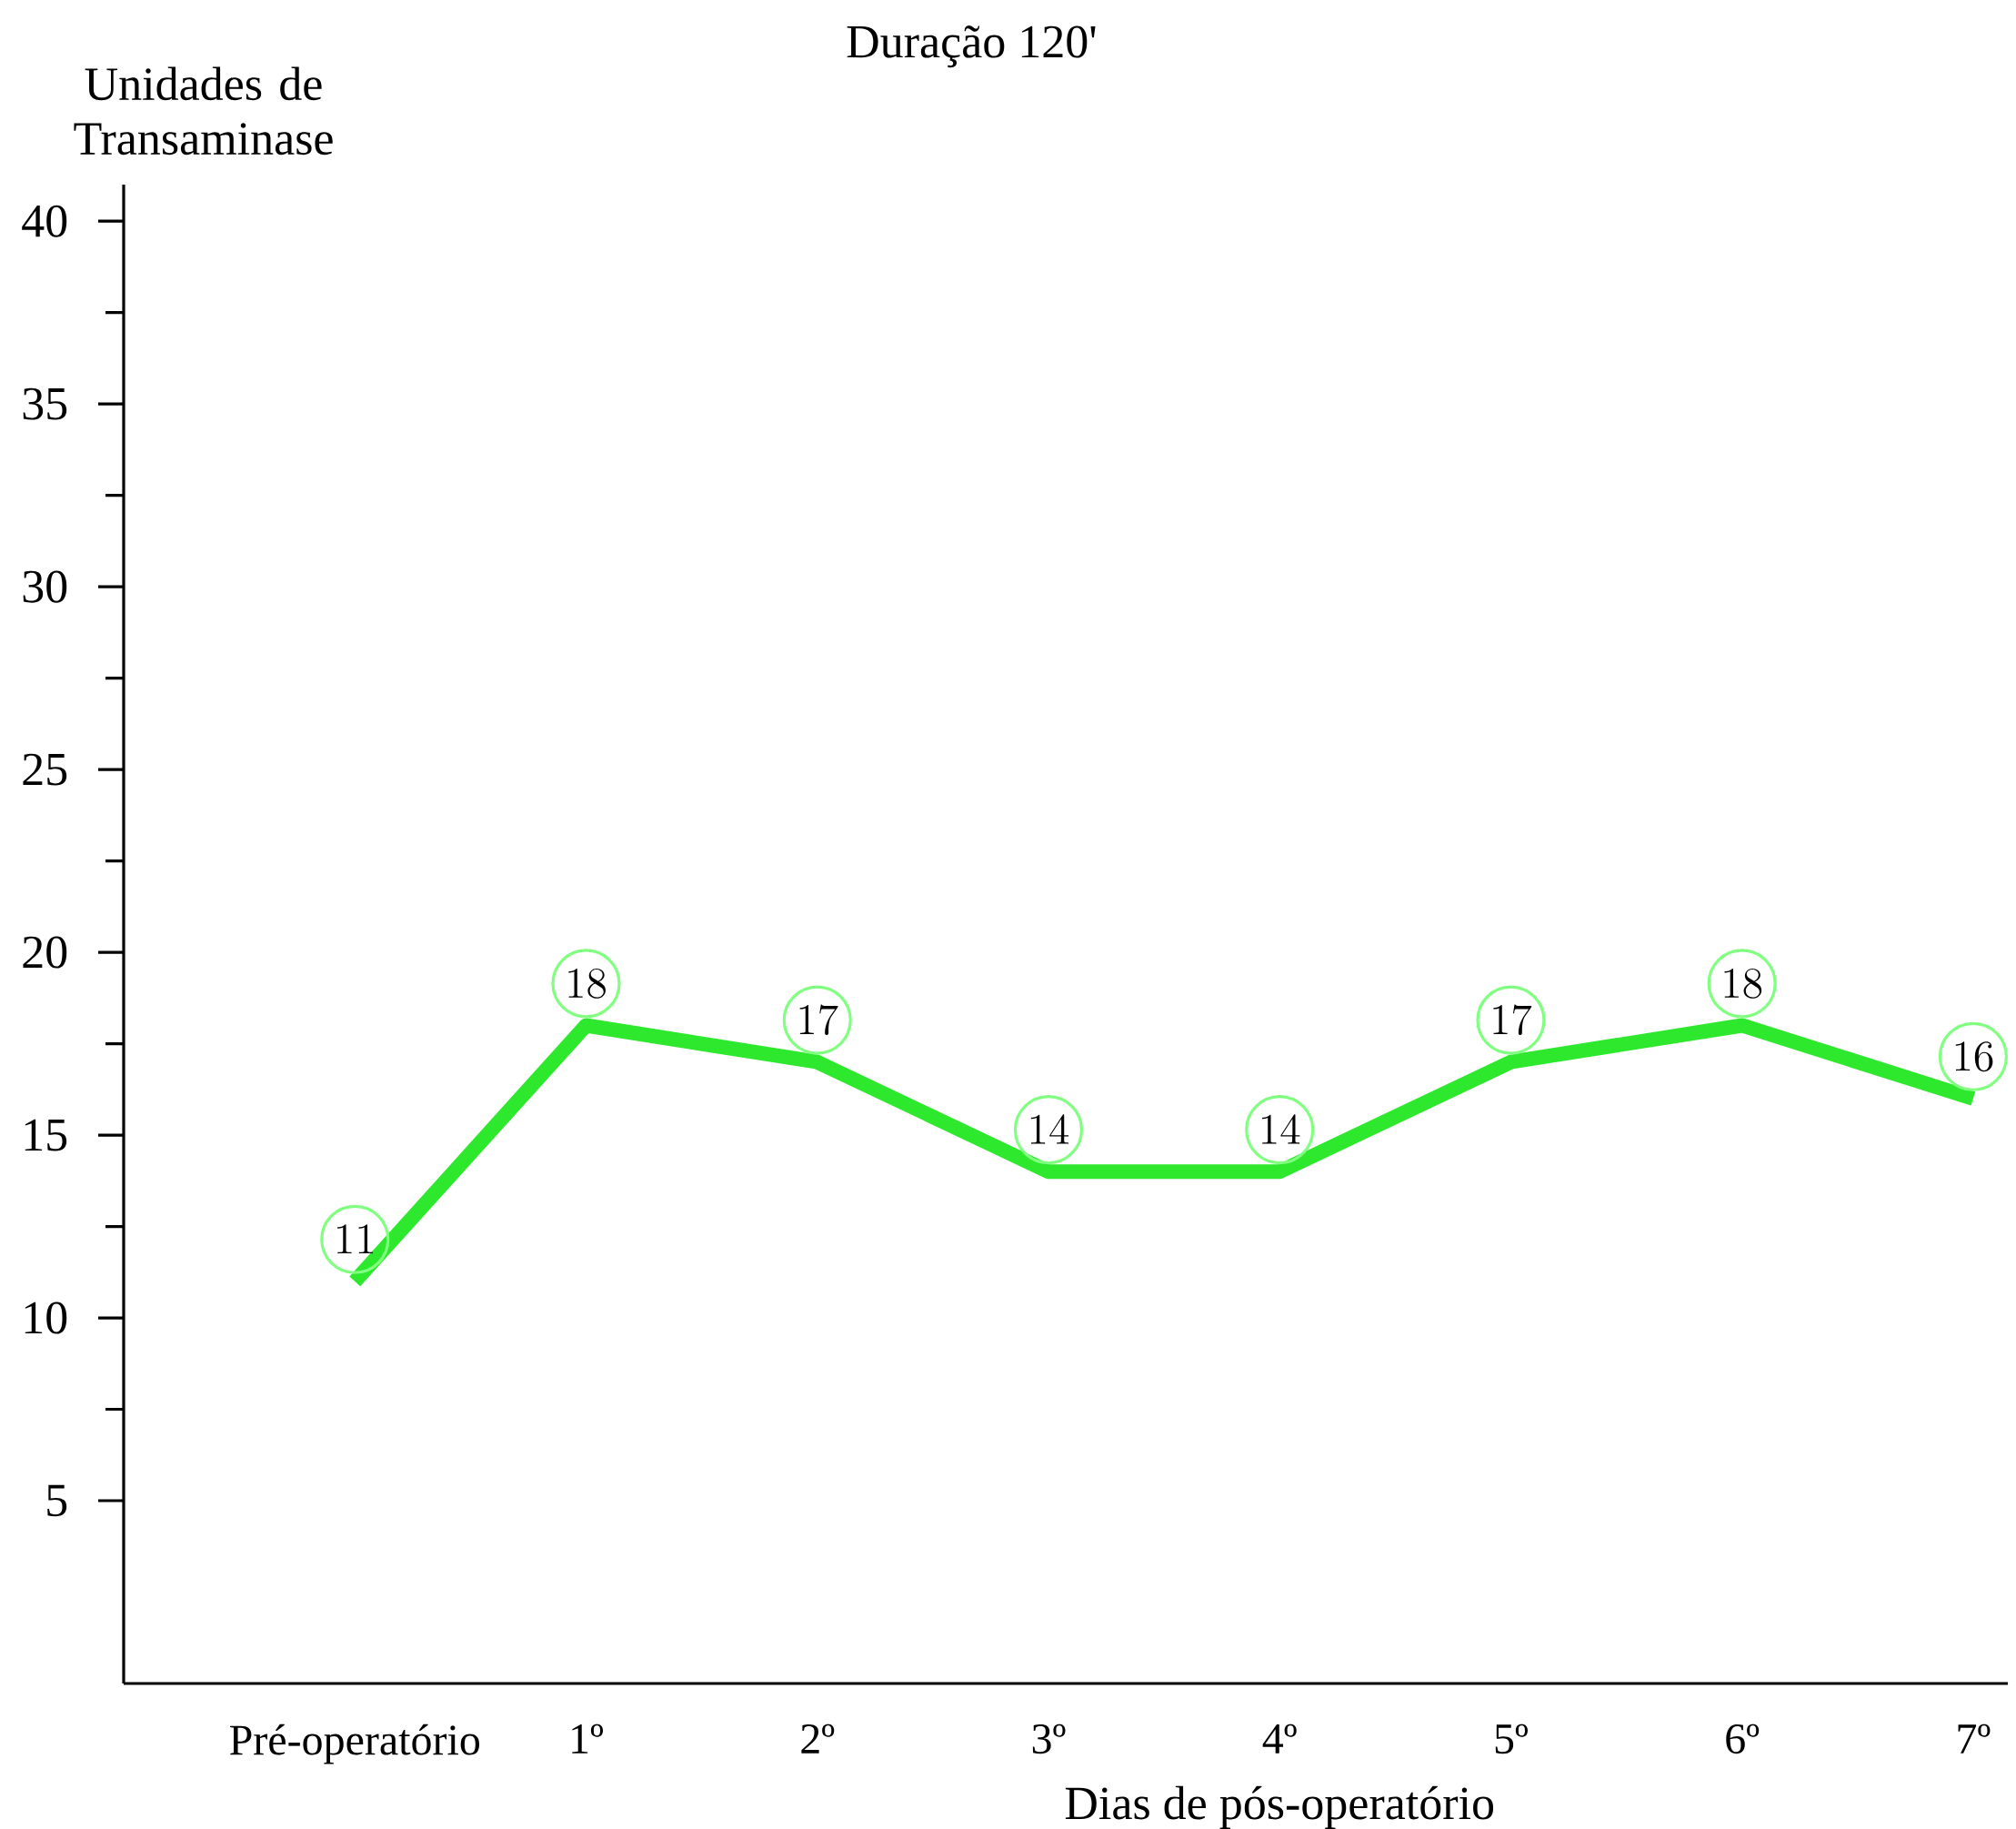 The height and width of the screenshot is (1829, 2016). Describe the element at coordinates (588, 1739) in the screenshot. I see `x-tick-label: 1º` at that location.